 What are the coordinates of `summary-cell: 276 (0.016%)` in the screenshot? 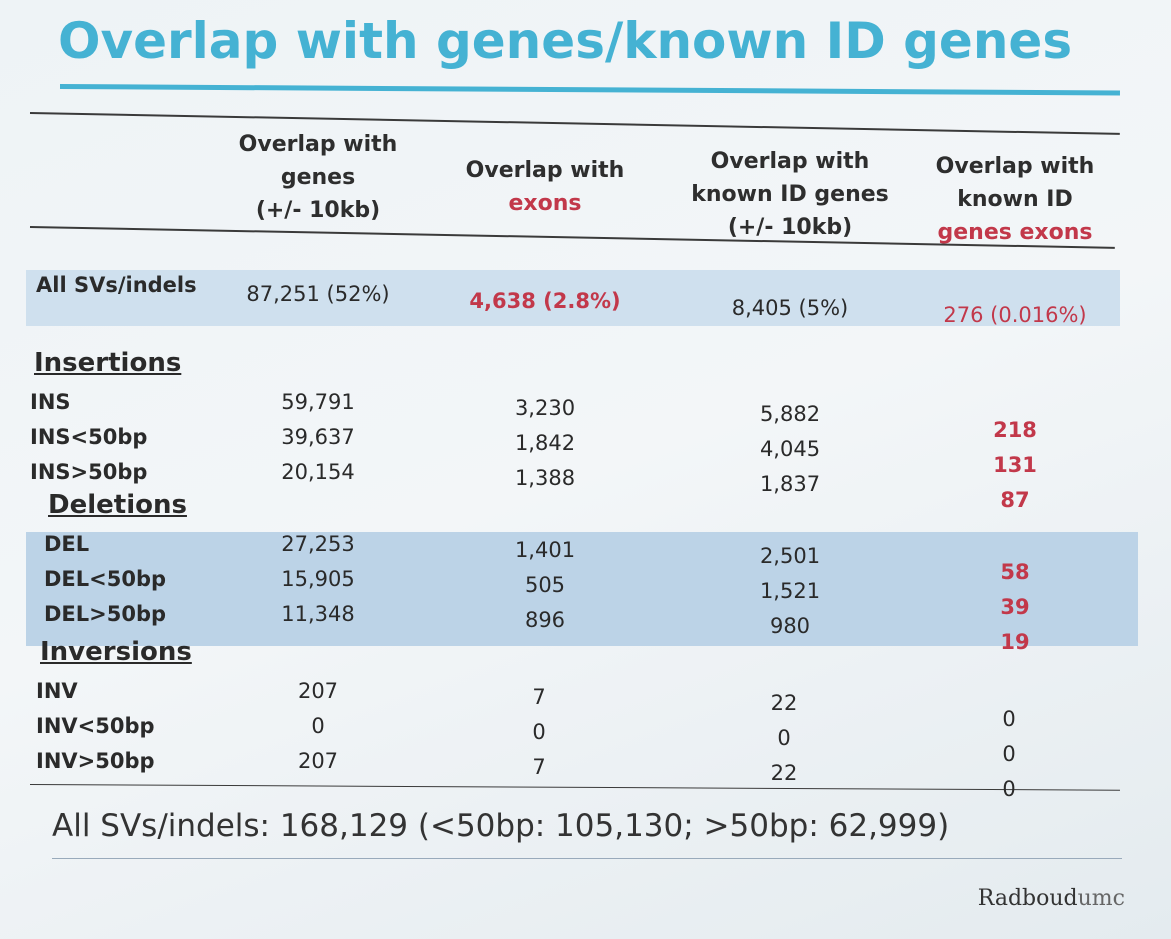 It's located at (1015, 315).